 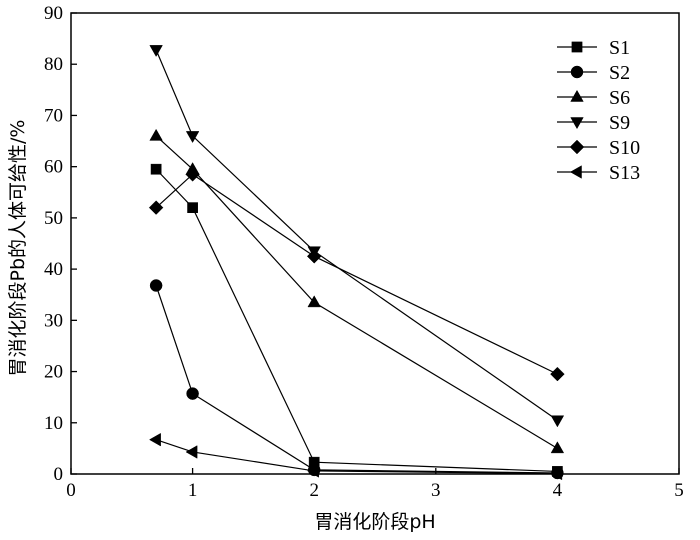 I want to click on x-tick-label: 5, so click(x=679, y=490).